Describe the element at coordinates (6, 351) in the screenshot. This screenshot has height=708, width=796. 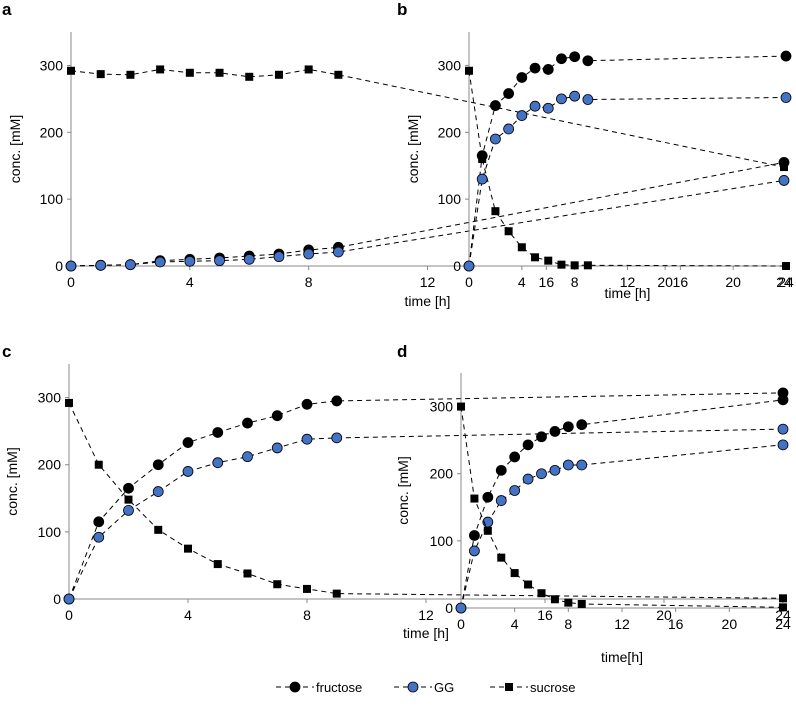
I see `panel-letter: c` at that location.